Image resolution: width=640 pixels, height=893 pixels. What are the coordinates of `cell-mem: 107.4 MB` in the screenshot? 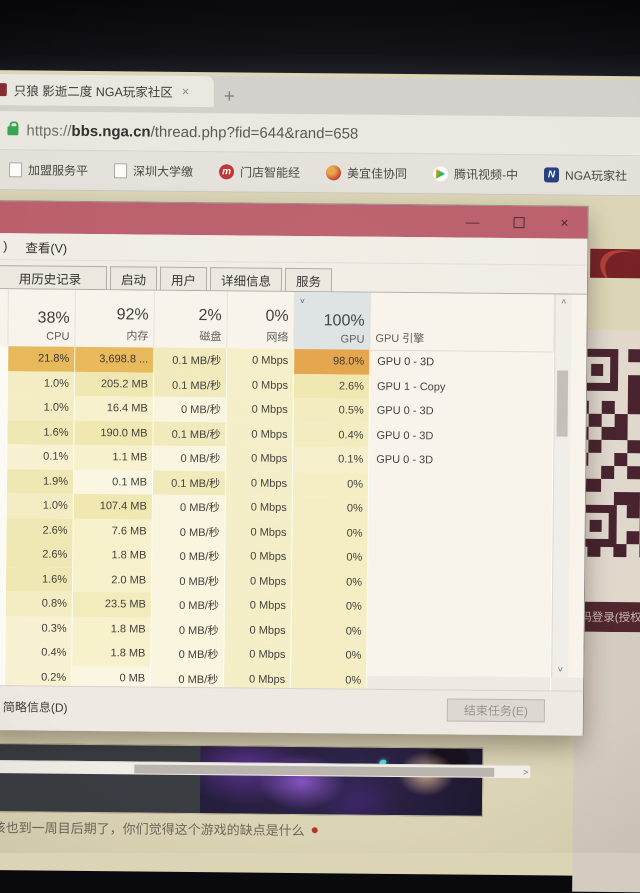 It's located at (113, 506).